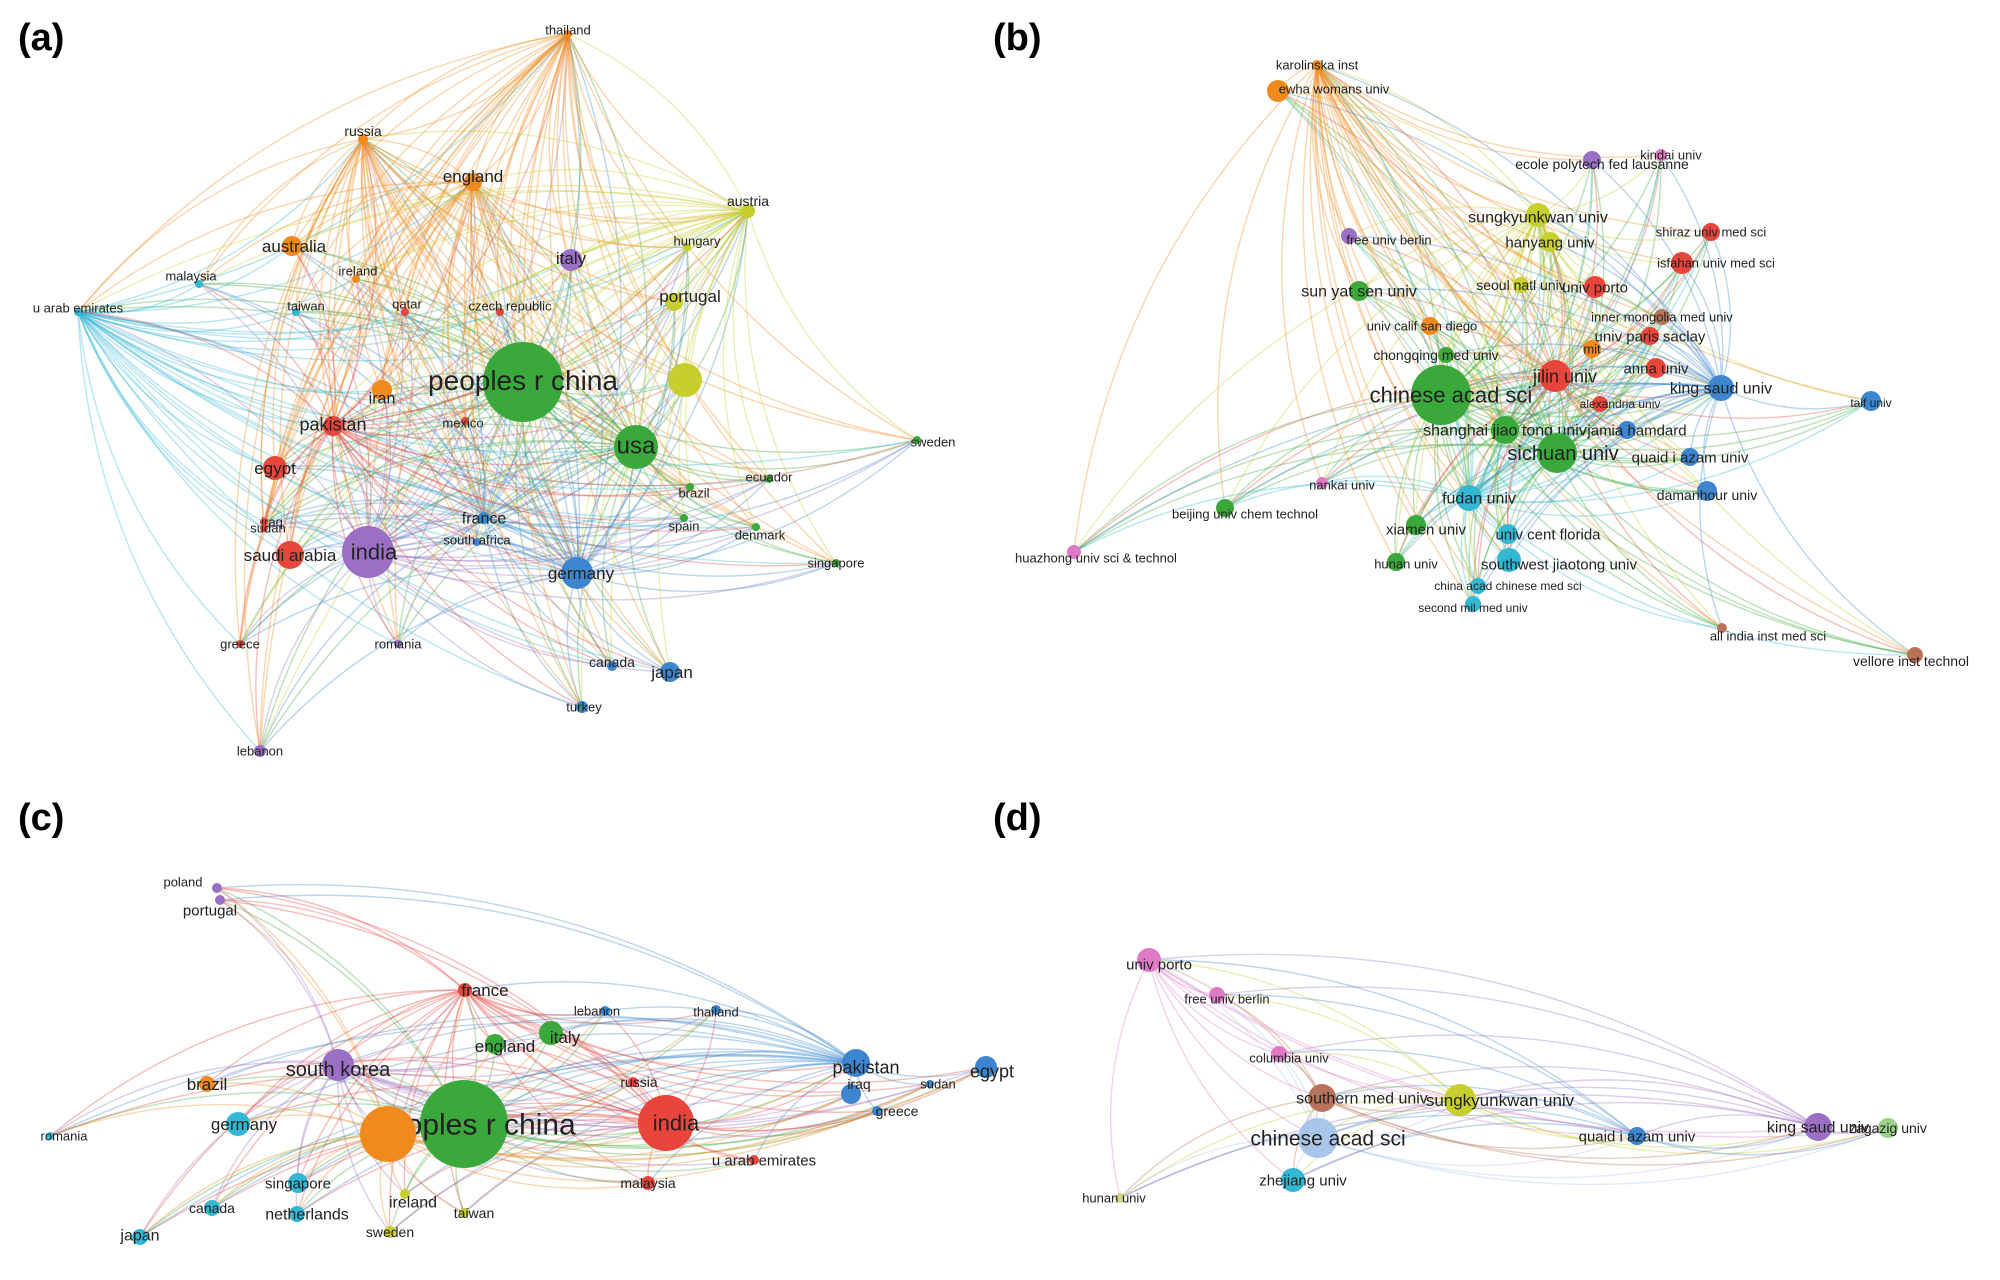 The height and width of the screenshot is (1280, 2000). I want to click on node-label: singapore, so click(298, 1183).